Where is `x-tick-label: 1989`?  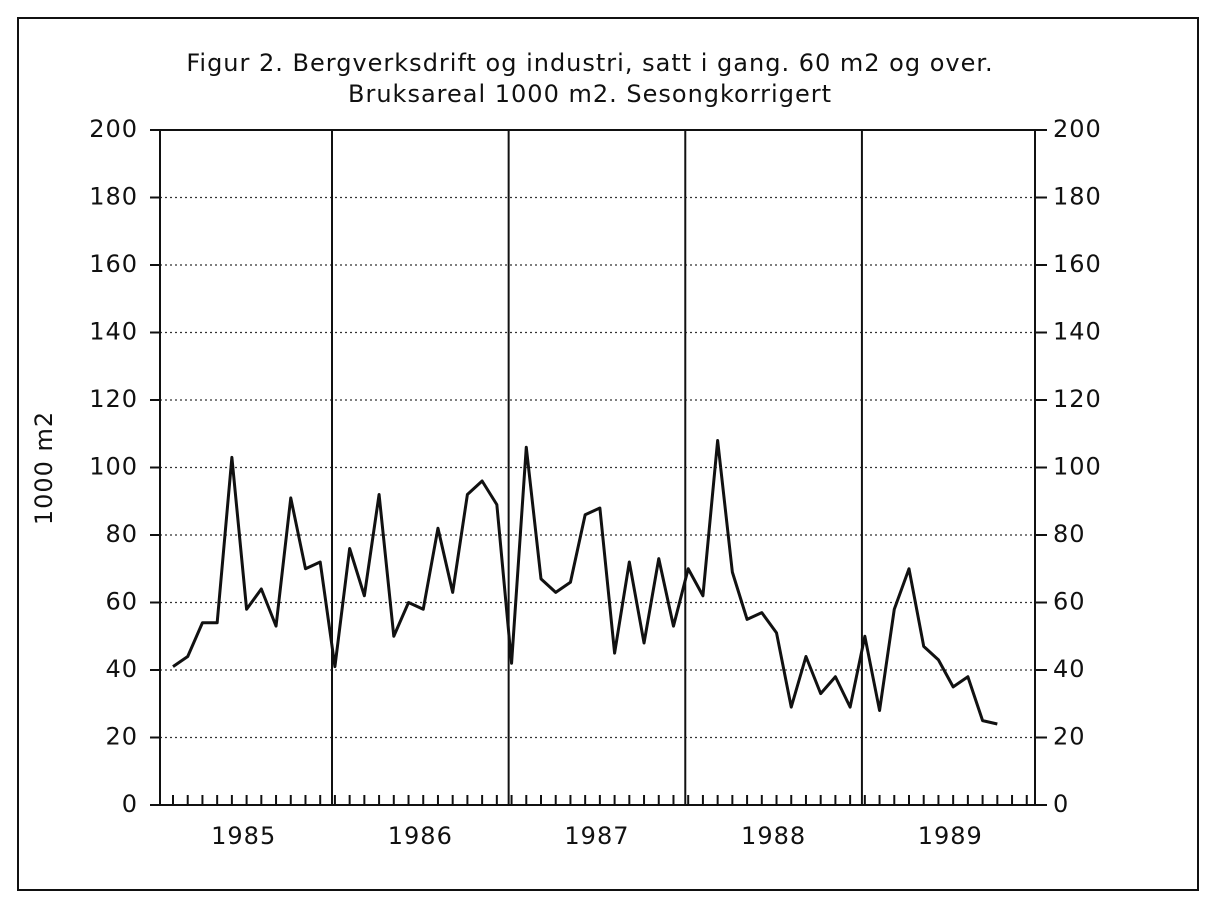
x-tick-label: 1989 is located at coordinates (950, 836).